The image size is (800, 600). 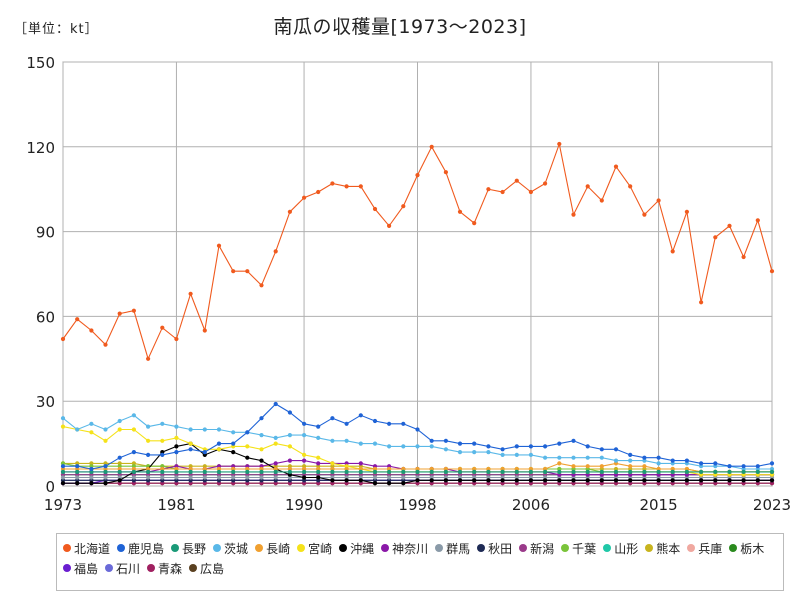 I want to click on unit-label: ［単位：kt］, so click(x=56, y=29).